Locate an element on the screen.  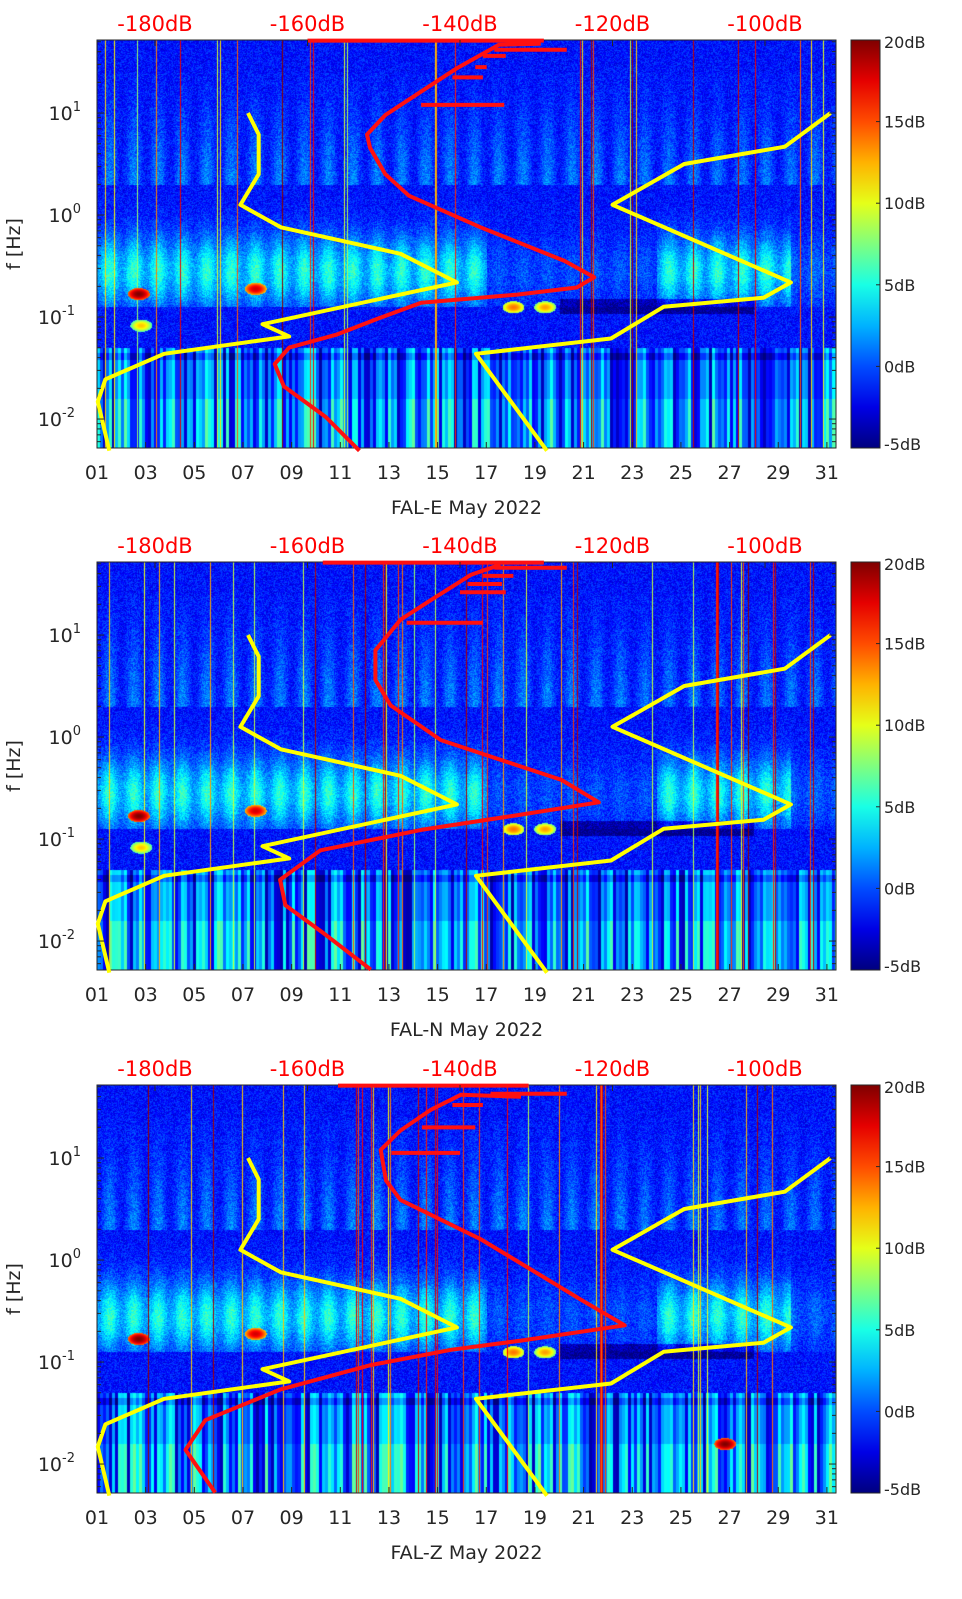
y-axis-label: f [Hz] is located at coordinates (14, 1289).